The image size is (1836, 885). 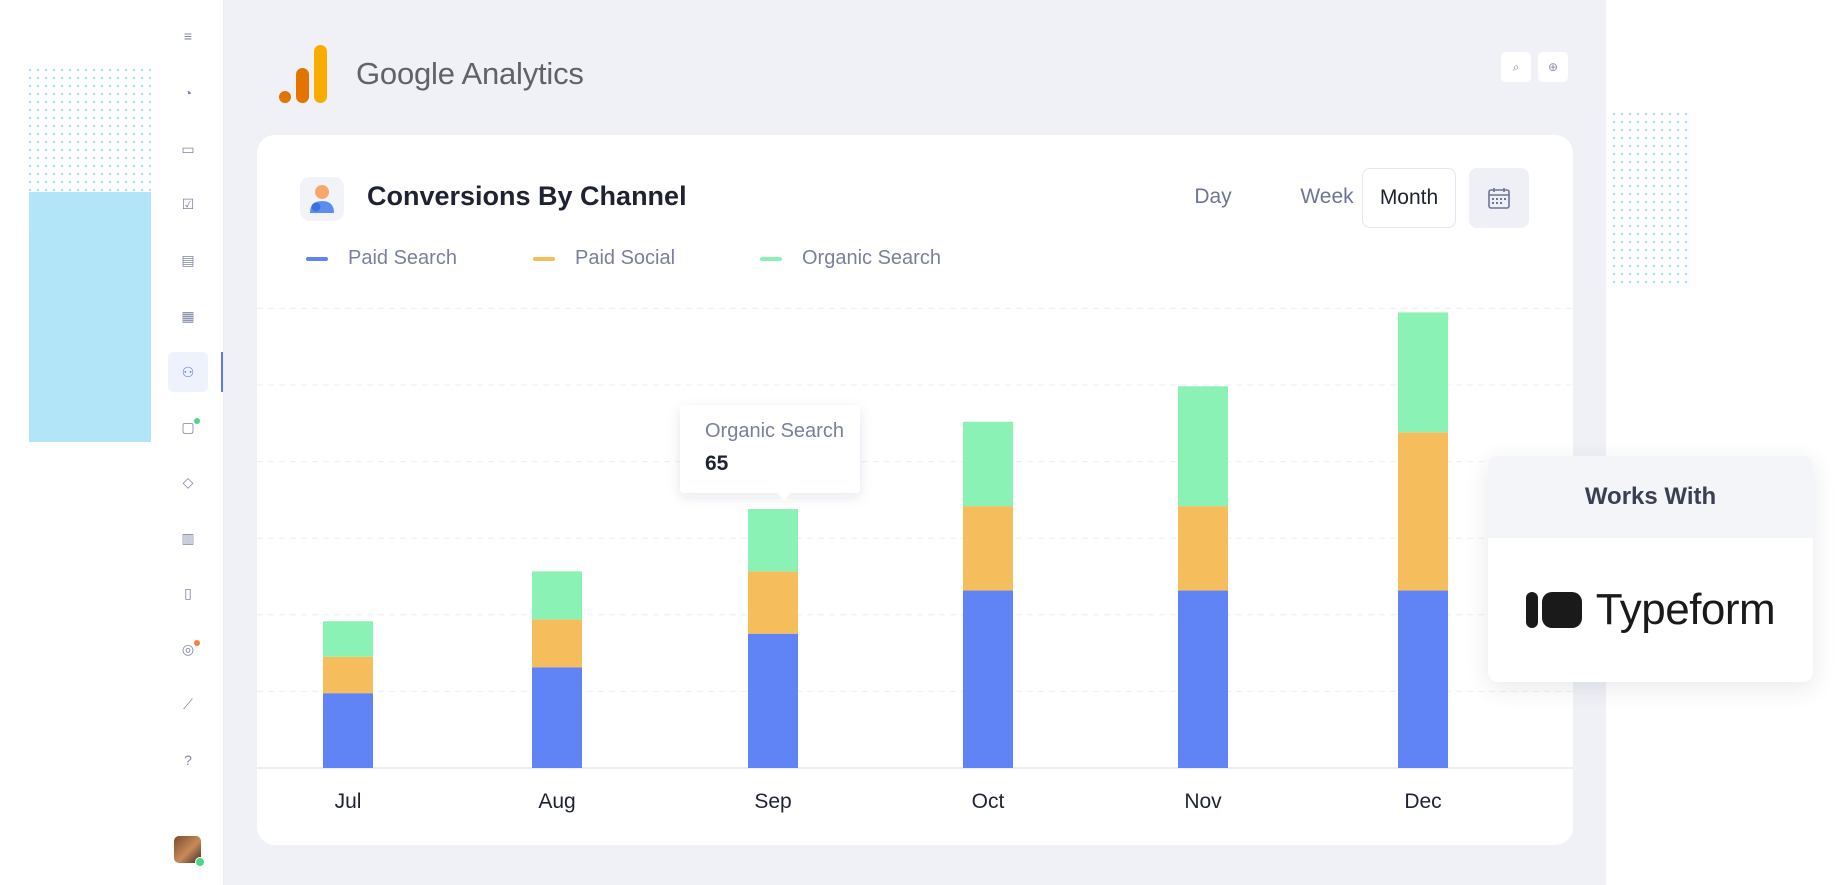 I want to click on integration-brand: Typeform, so click(x=1650, y=610).